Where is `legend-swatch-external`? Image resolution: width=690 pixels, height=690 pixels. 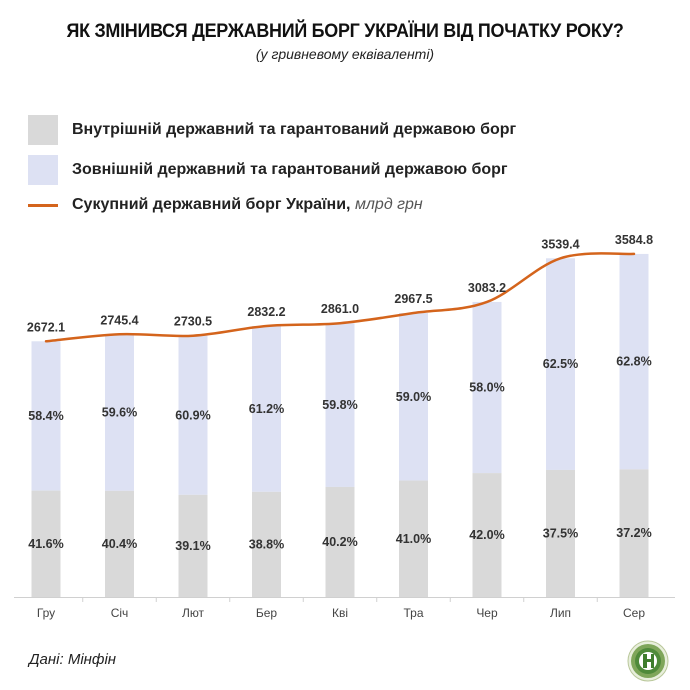 legend-swatch-external is located at coordinates (43, 170).